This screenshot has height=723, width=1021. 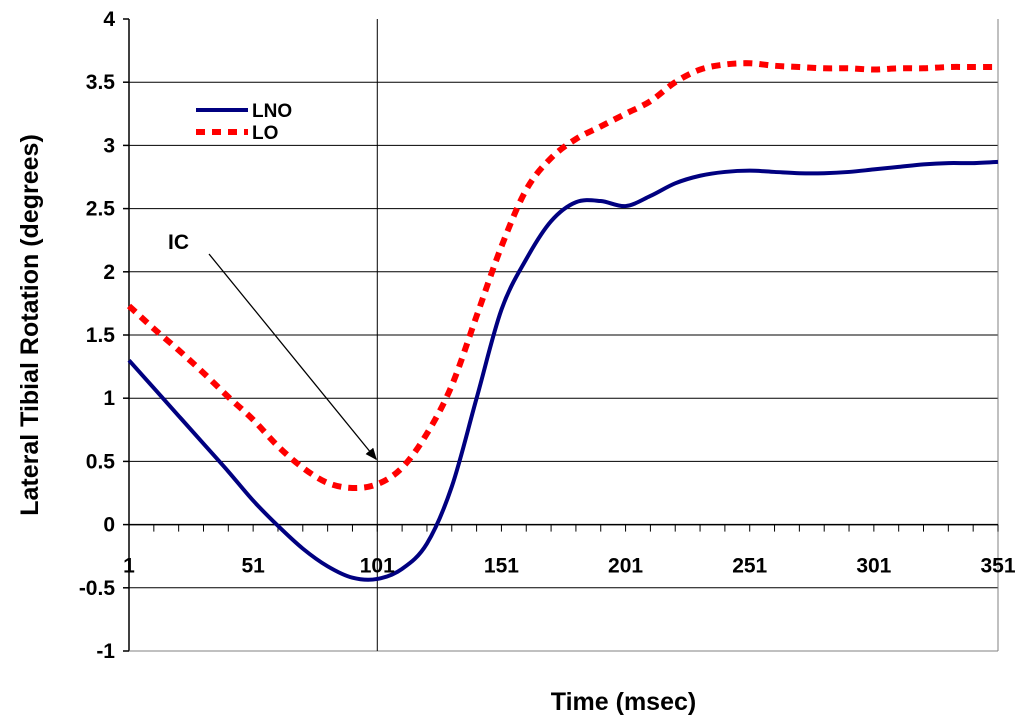 I want to click on x-tick-label: 151, so click(x=501, y=566).